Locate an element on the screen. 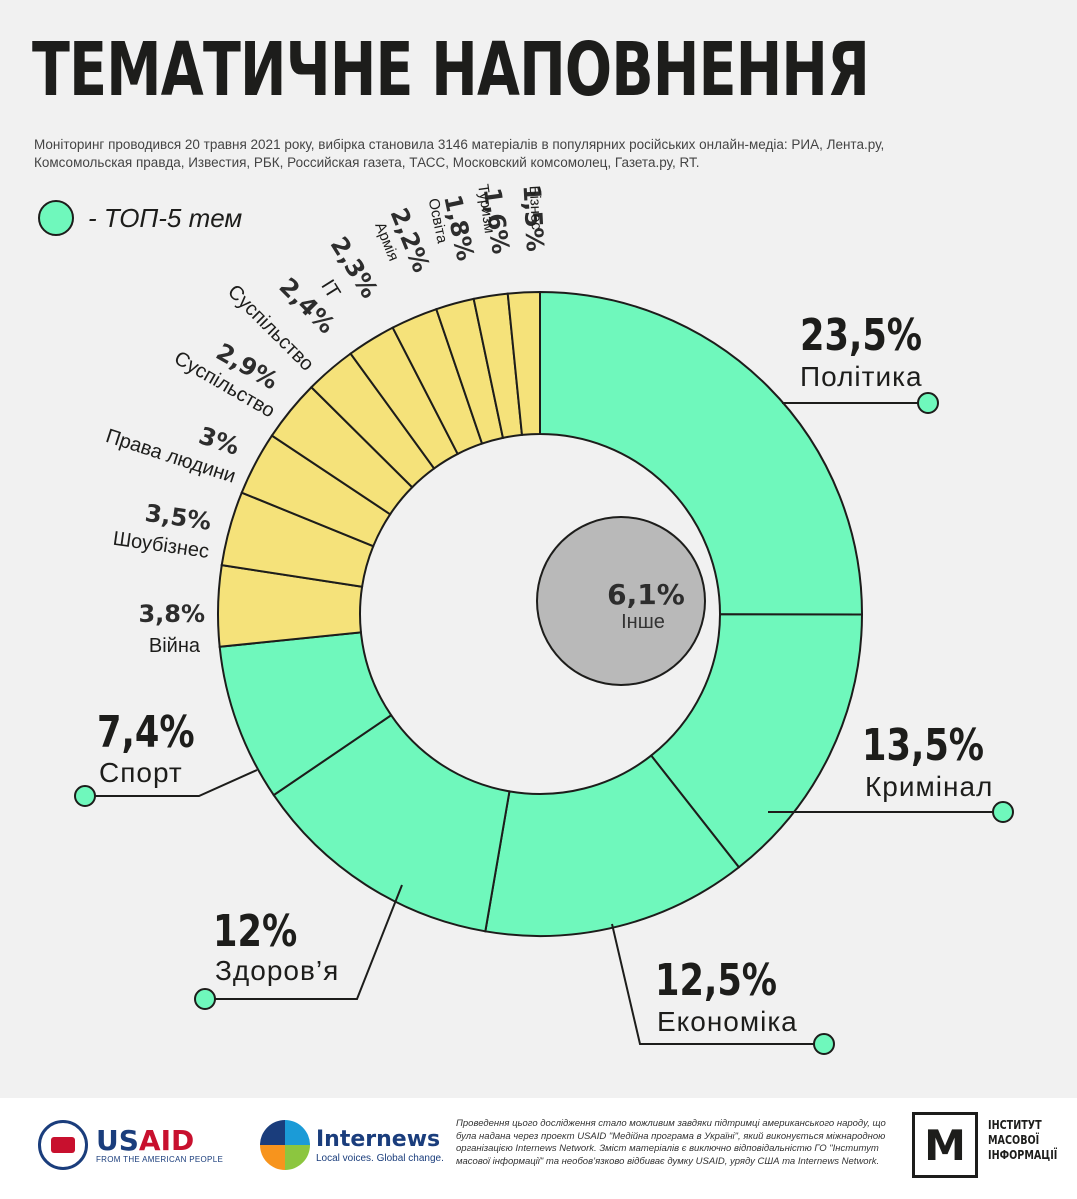  slice-label-4: Спорт is located at coordinates (141, 772).